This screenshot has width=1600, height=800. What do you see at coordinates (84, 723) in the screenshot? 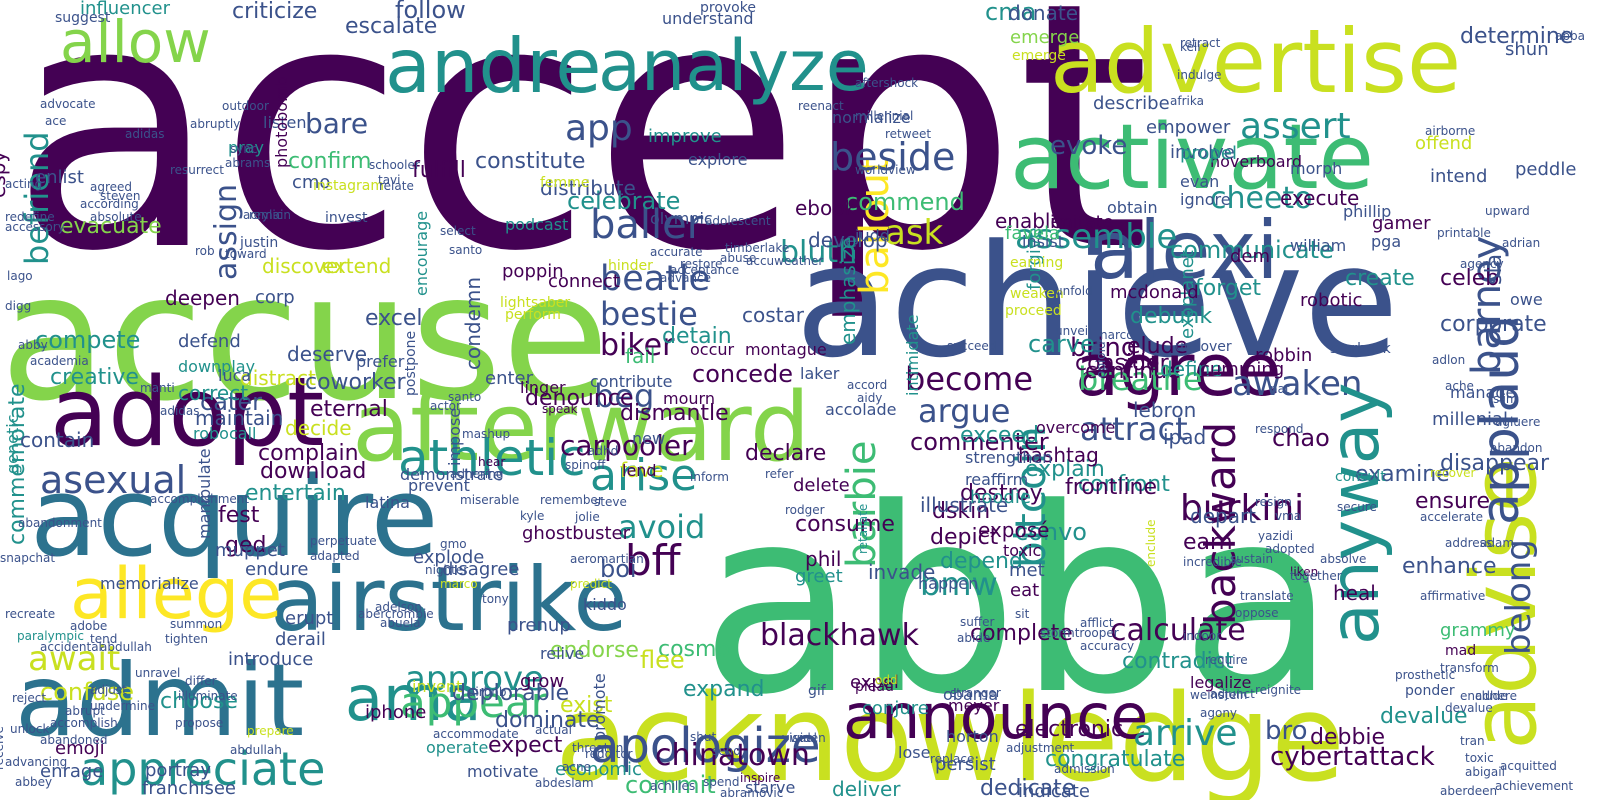
I see `word-accomplish: accomplish` at bounding box center [84, 723].